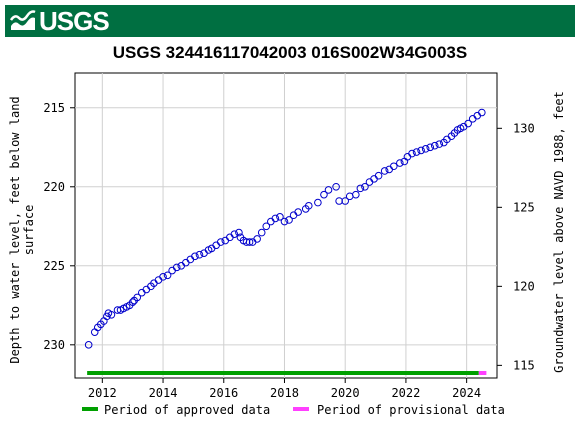 The image size is (580, 430). I want to click on usgs-wave-icon, so click(23, 20).